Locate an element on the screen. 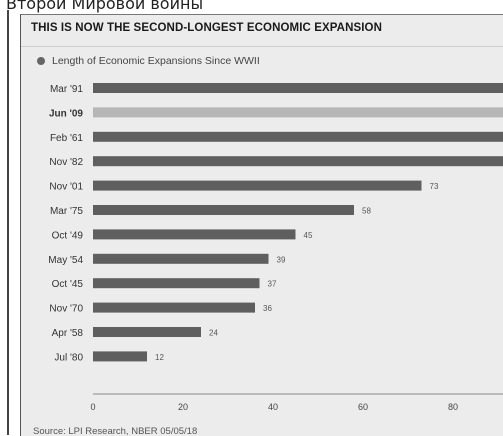 This screenshot has height=436, width=503. category-label: Oct '45 is located at coordinates (68, 284).